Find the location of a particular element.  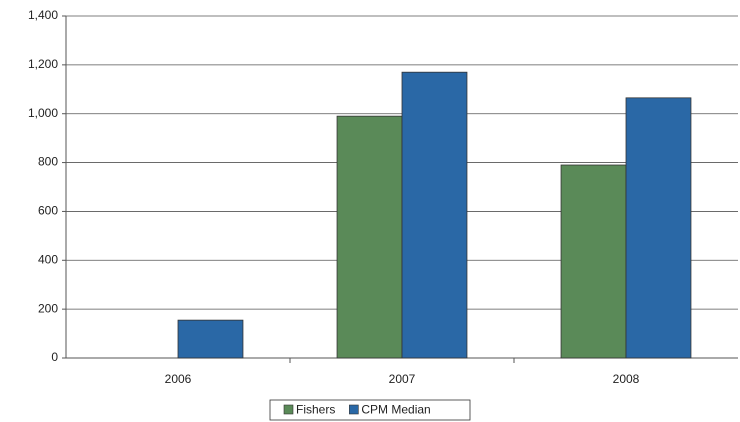

x-tick-label: 2006 is located at coordinates (178, 379).